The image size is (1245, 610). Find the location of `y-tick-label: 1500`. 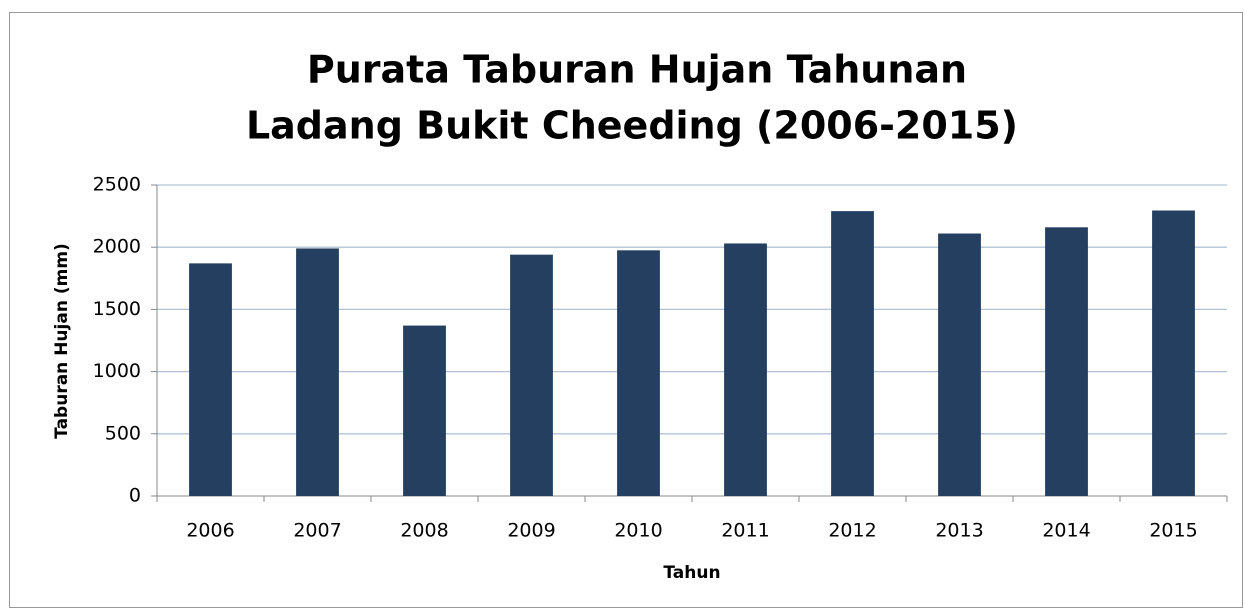

y-tick-label: 1500 is located at coordinates (117, 309).